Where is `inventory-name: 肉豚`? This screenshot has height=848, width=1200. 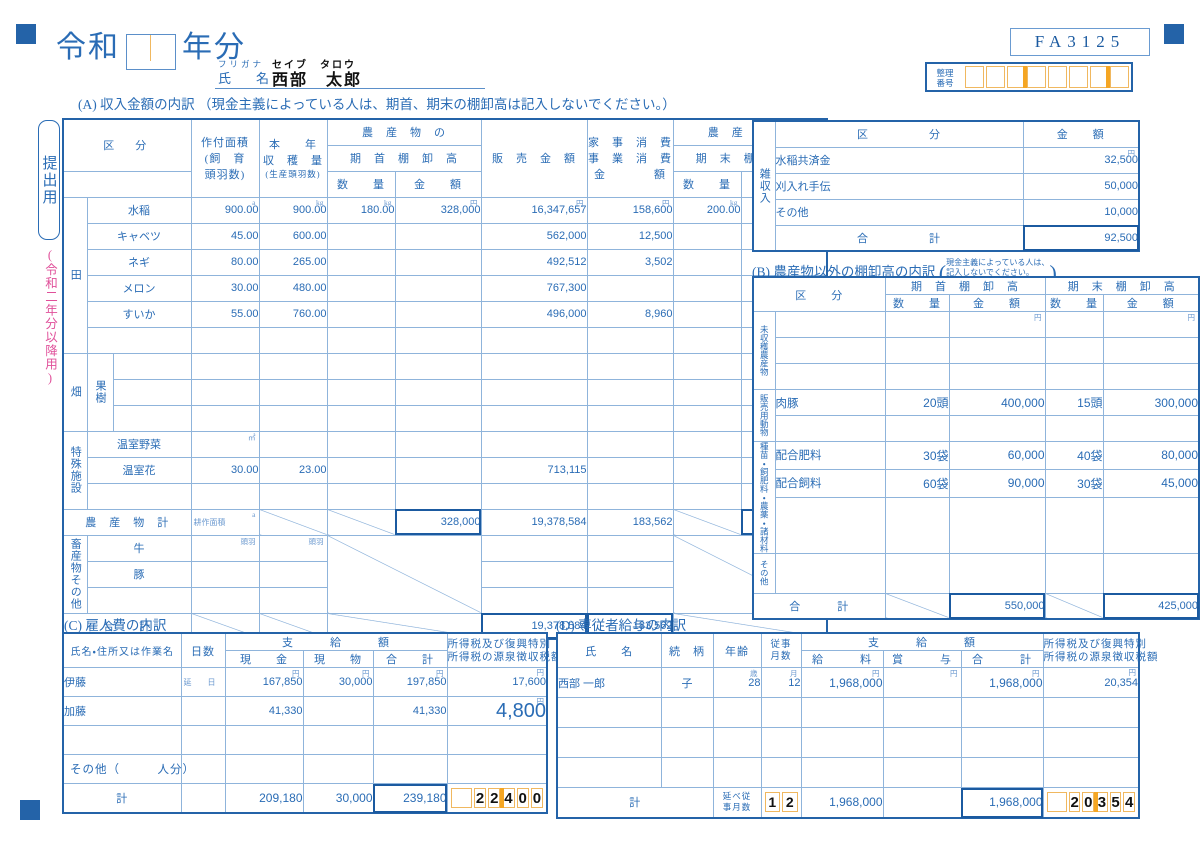 inventory-name: 肉豚 is located at coordinates (830, 402).